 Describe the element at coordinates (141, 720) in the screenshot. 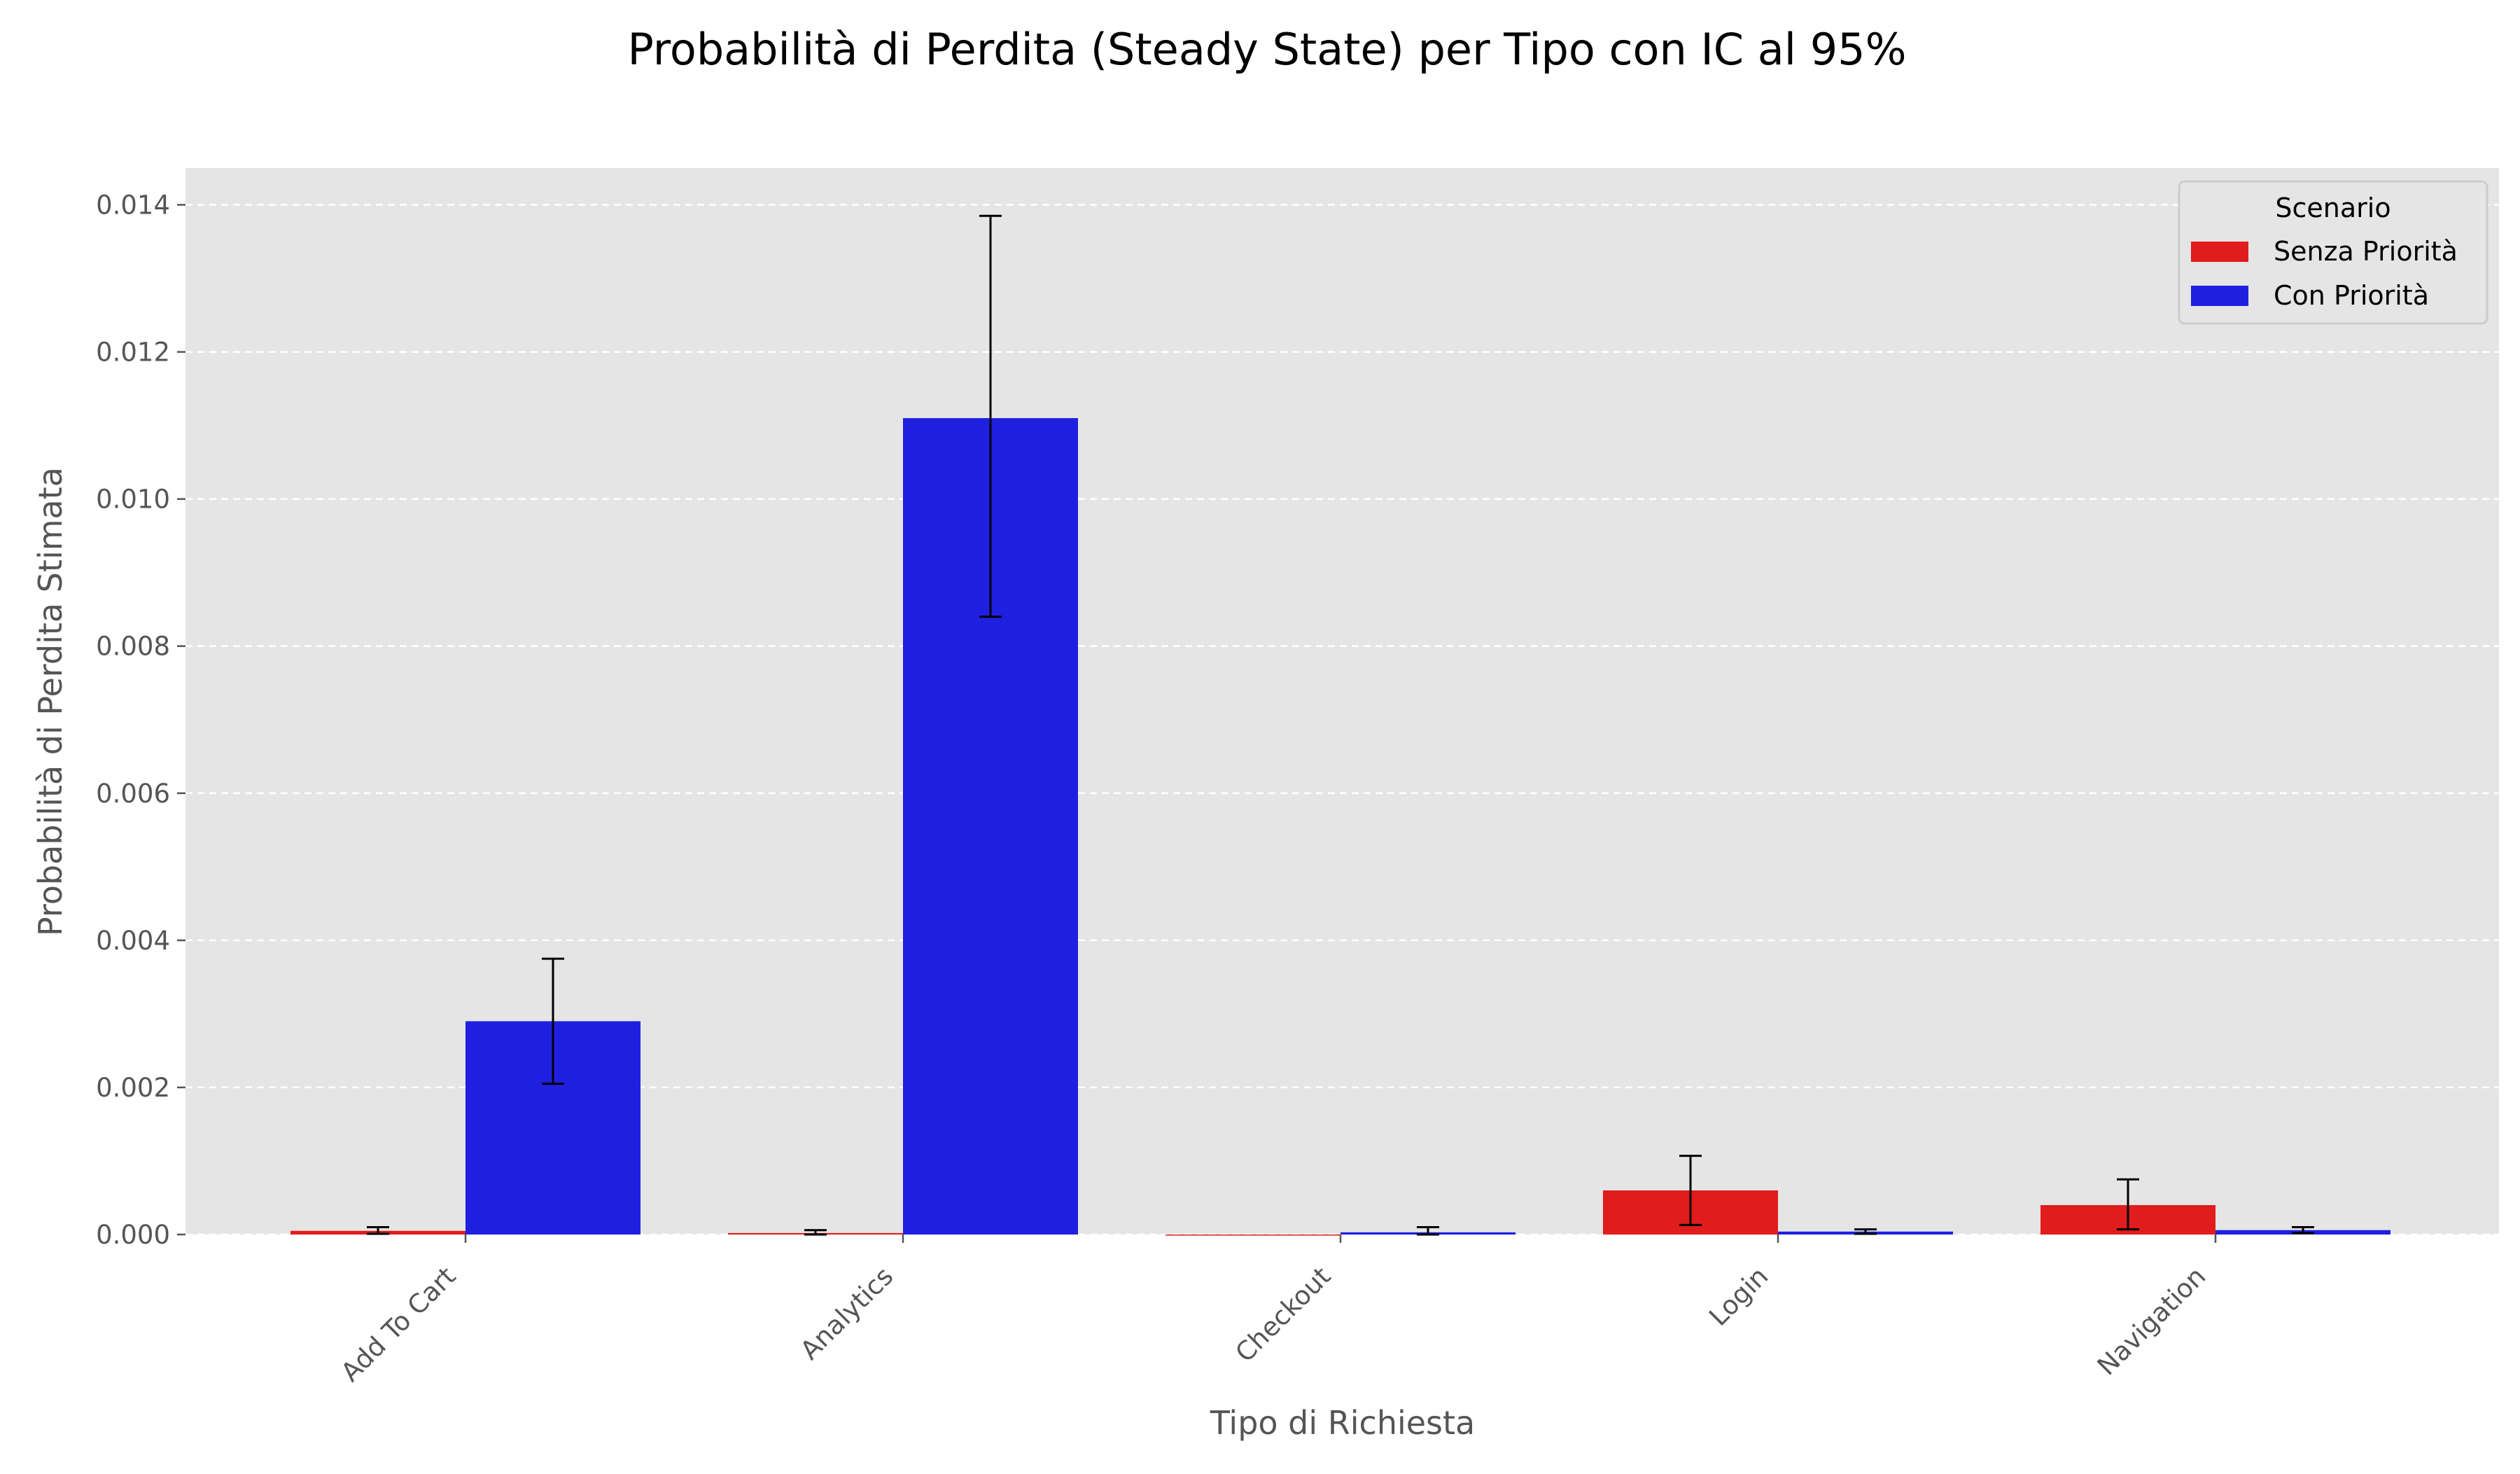

I see `y-axis-ticks: 0.000 0.002 0.004 0.006 0.008 0.010 0.012 0.014` at that location.